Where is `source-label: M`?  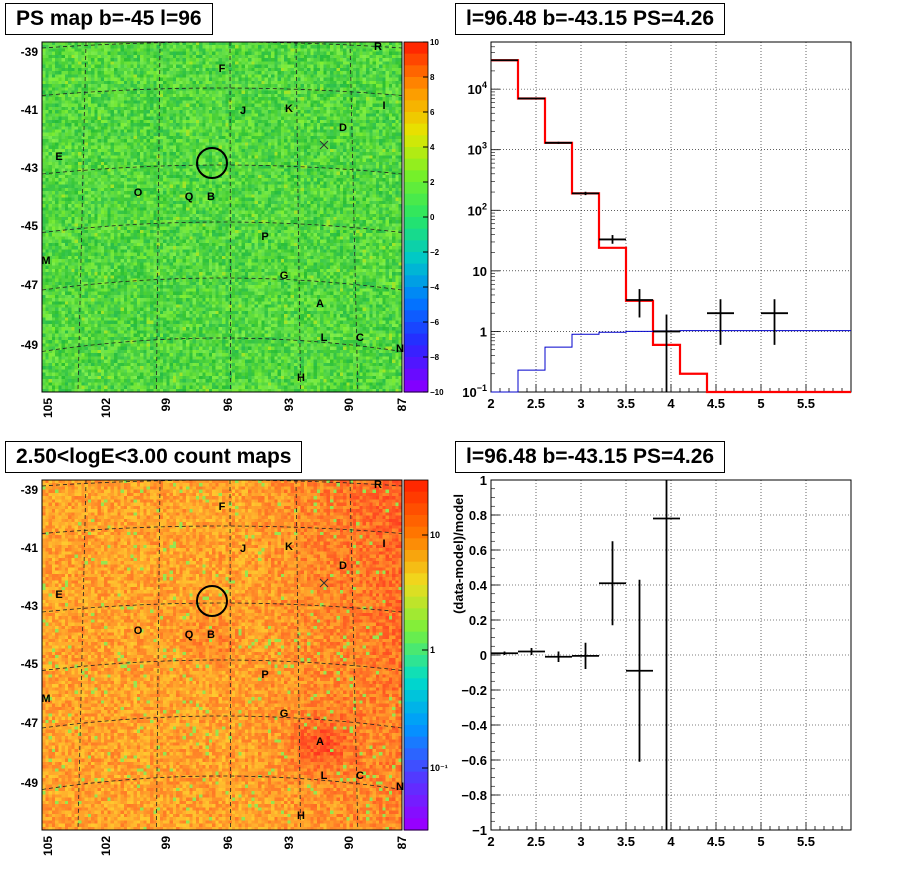
source-label: M is located at coordinates (45, 699).